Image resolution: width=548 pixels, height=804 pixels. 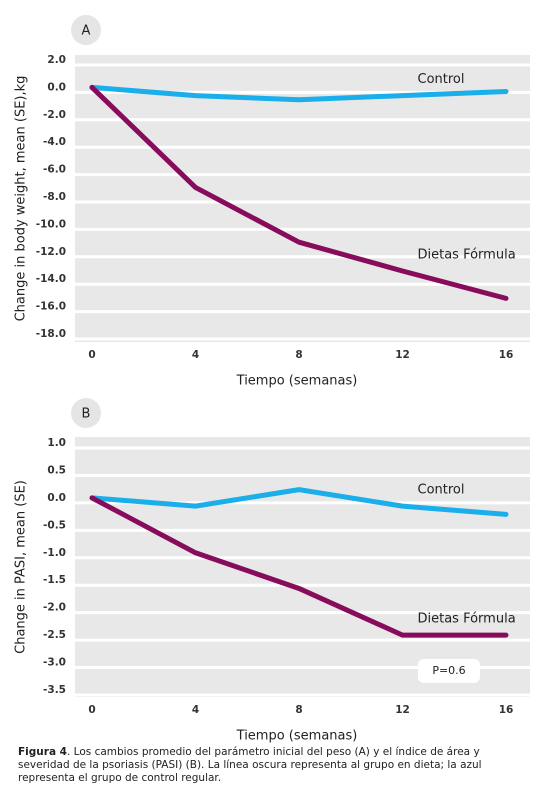 I want to click on y-tick-label: 2.0, so click(x=56, y=60).